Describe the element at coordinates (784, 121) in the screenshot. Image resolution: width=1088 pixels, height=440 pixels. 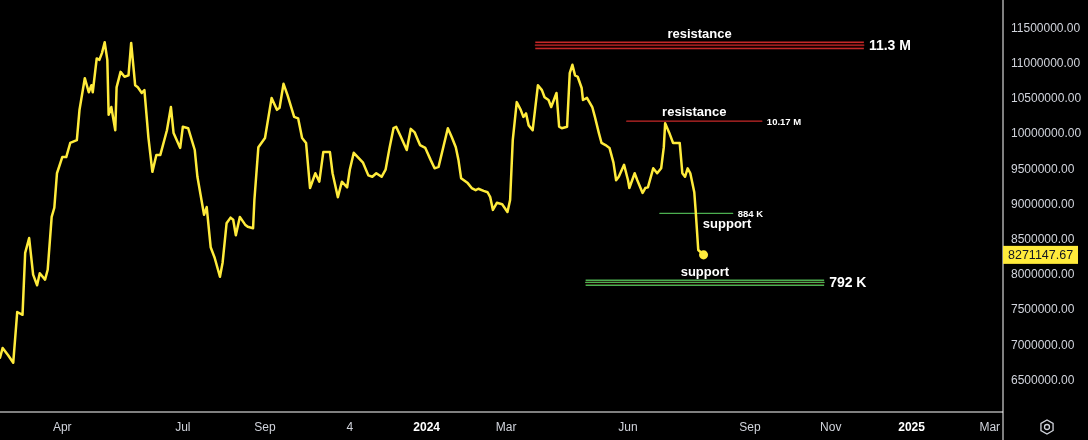
I see `annotation: 10.17 M` at that location.